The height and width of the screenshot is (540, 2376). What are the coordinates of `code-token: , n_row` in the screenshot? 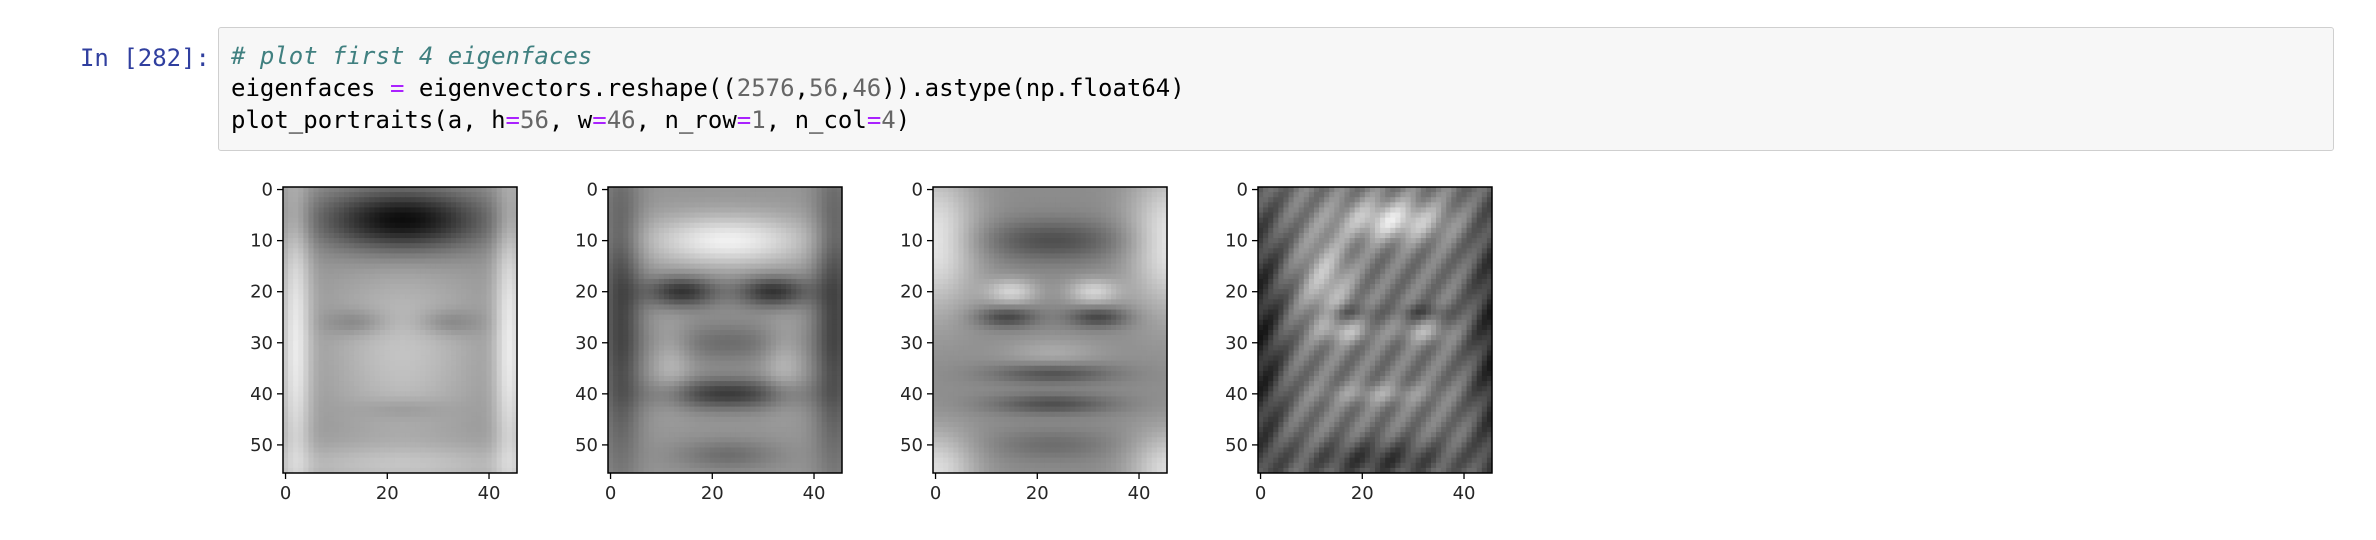 It's located at (686, 120).